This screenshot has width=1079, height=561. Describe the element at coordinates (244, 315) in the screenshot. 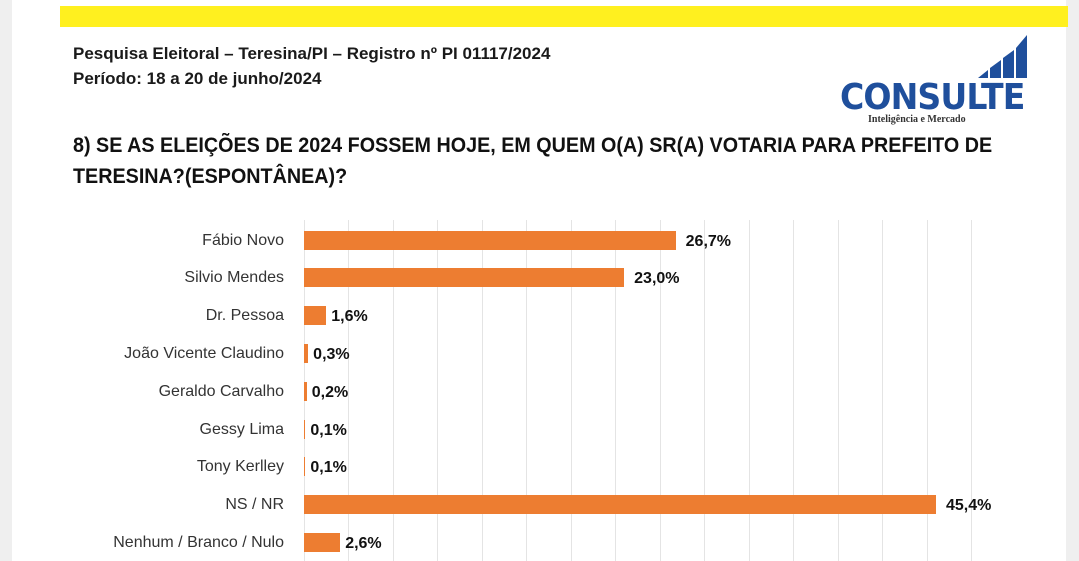

I see `category-label: Dr. Pessoa` at that location.